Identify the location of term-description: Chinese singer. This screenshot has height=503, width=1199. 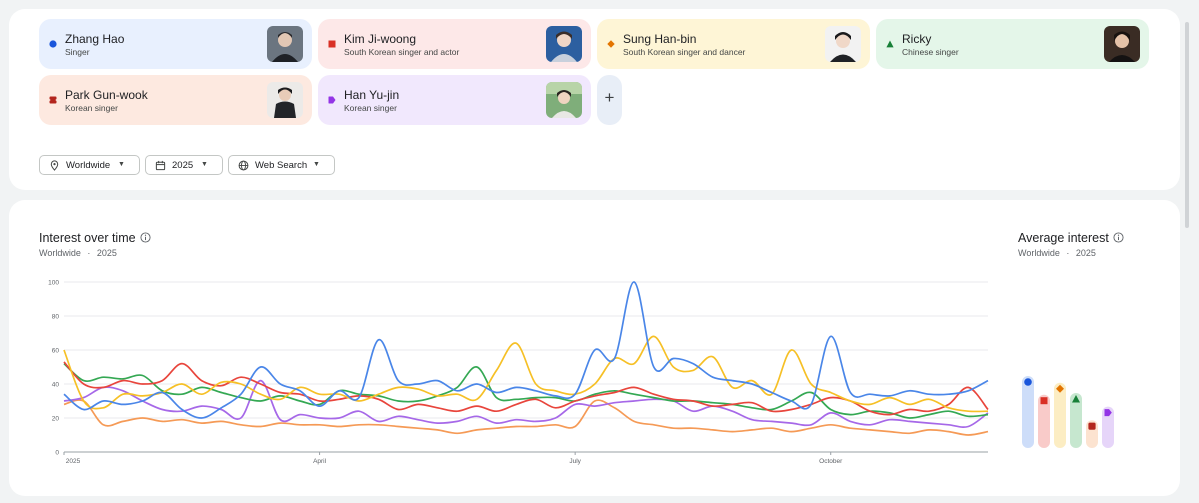
(930, 52).